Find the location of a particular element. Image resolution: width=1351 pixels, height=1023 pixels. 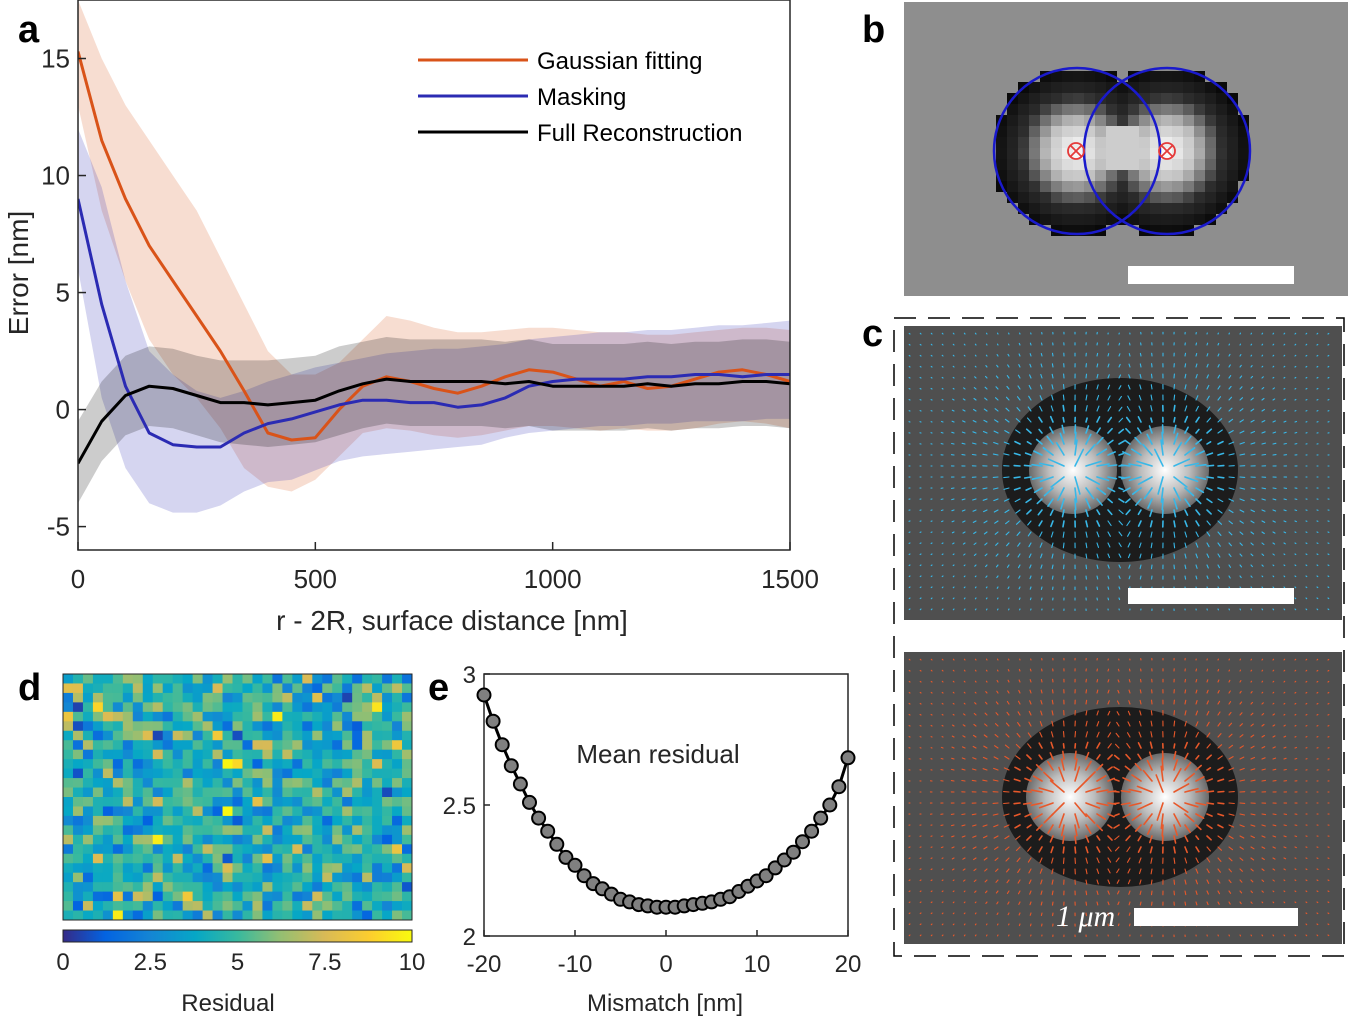

panel-label-b: b is located at coordinates (873, 30).